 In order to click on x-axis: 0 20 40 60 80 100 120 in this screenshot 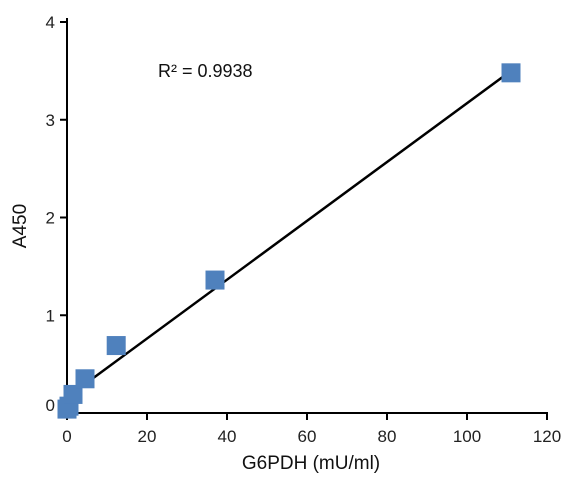, I will do `click(311, 429)`.